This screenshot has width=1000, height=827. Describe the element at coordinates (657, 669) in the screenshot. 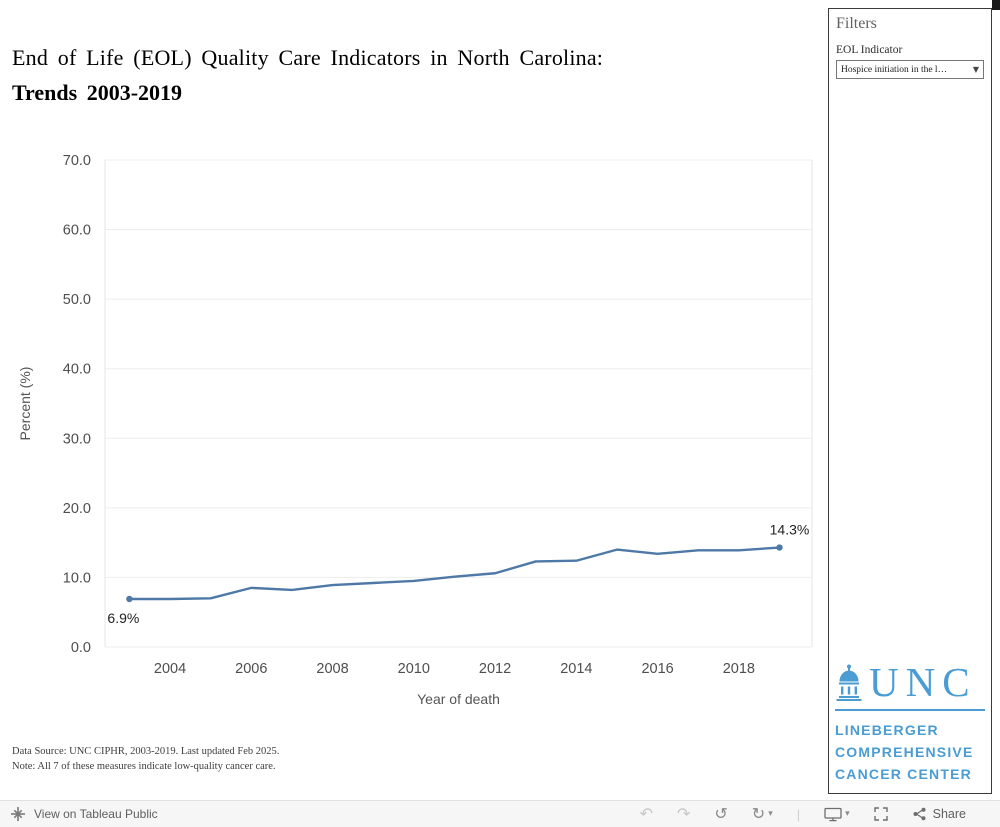

I see `svg-text: 2016` at that location.